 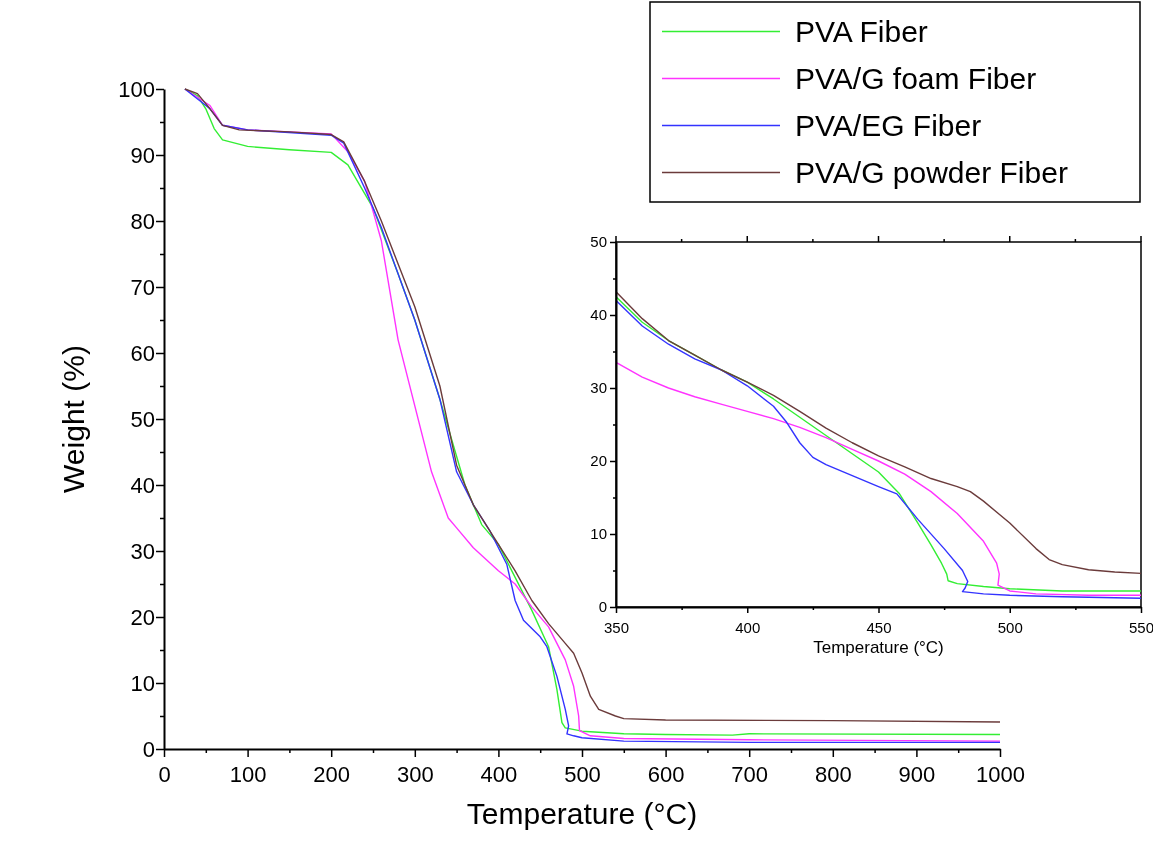 What do you see at coordinates (332, 775) in the screenshot?
I see `x-tick-label: 200` at bounding box center [332, 775].